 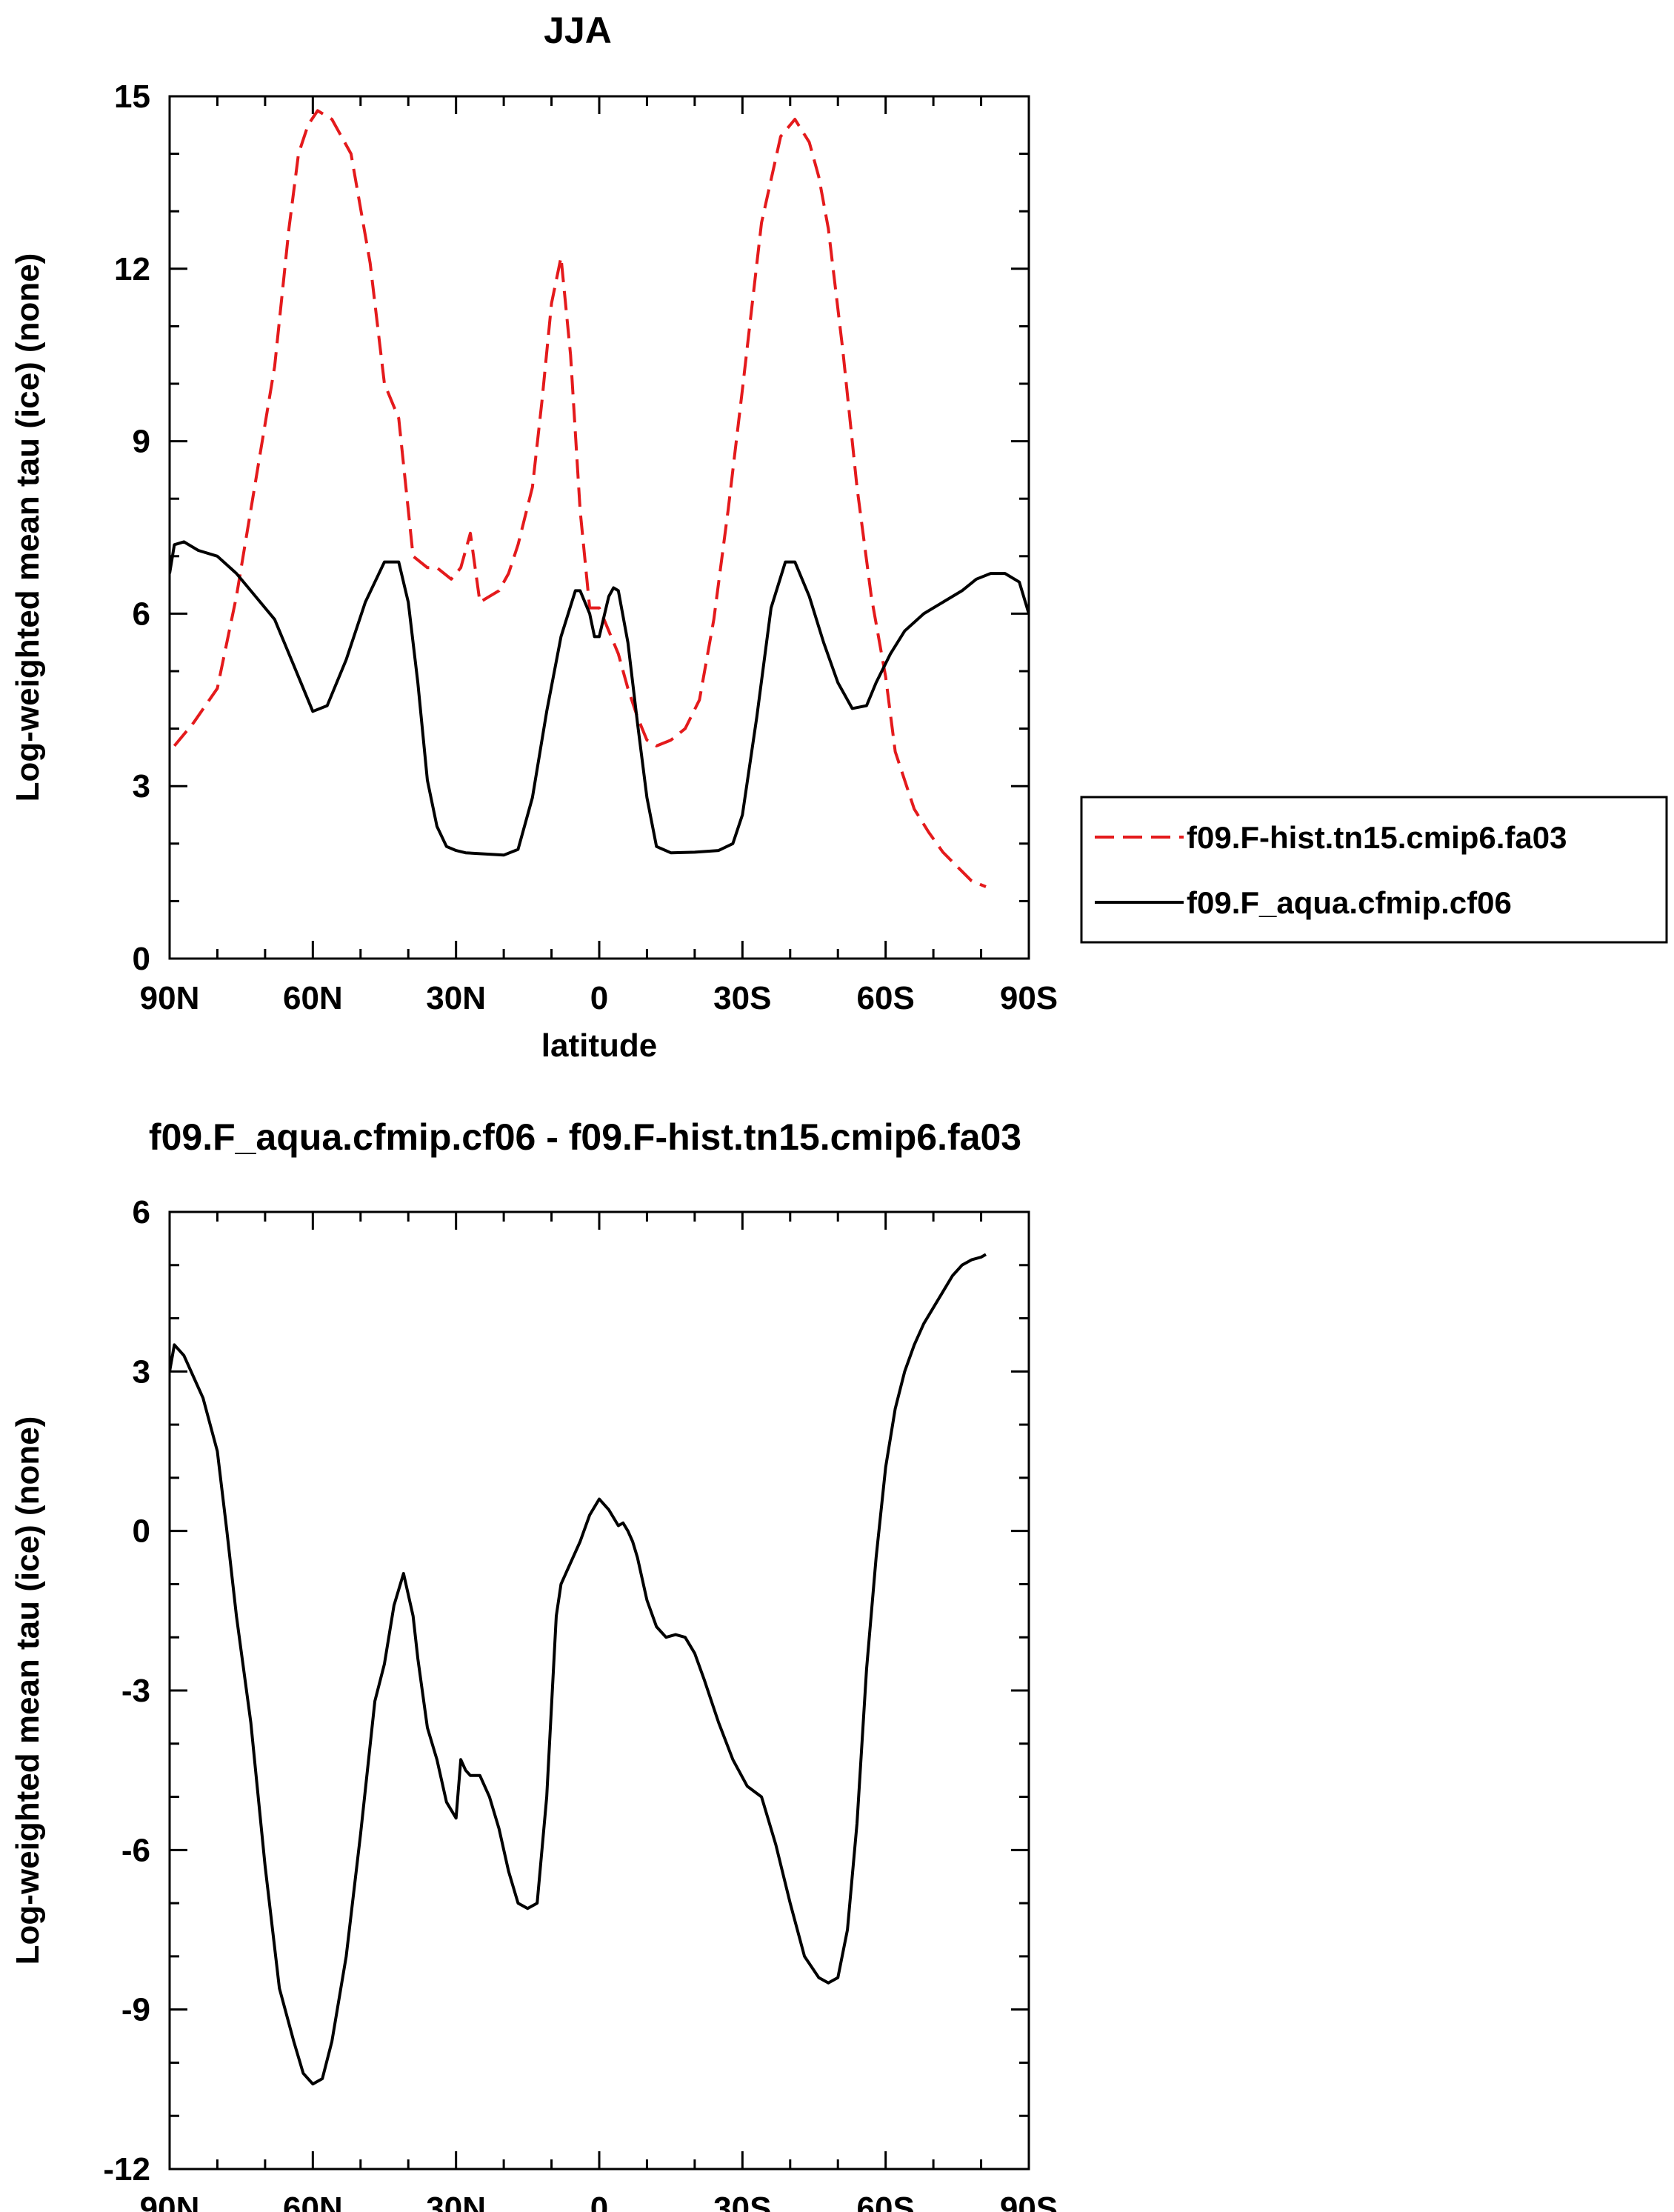 What do you see at coordinates (126, 2169) in the screenshot?
I see `y-tick-label: -12` at bounding box center [126, 2169].